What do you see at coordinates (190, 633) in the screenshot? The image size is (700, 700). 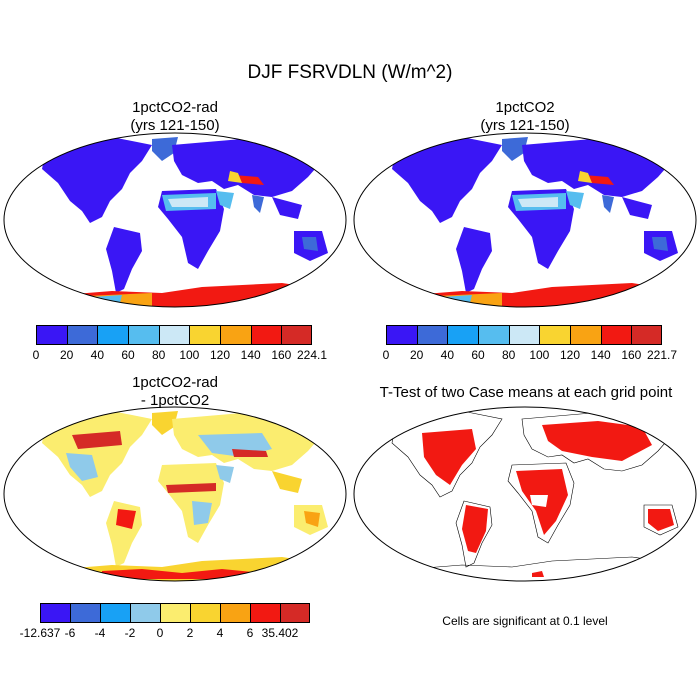 I see `colorbar-3-tick-label: 2` at bounding box center [190, 633].